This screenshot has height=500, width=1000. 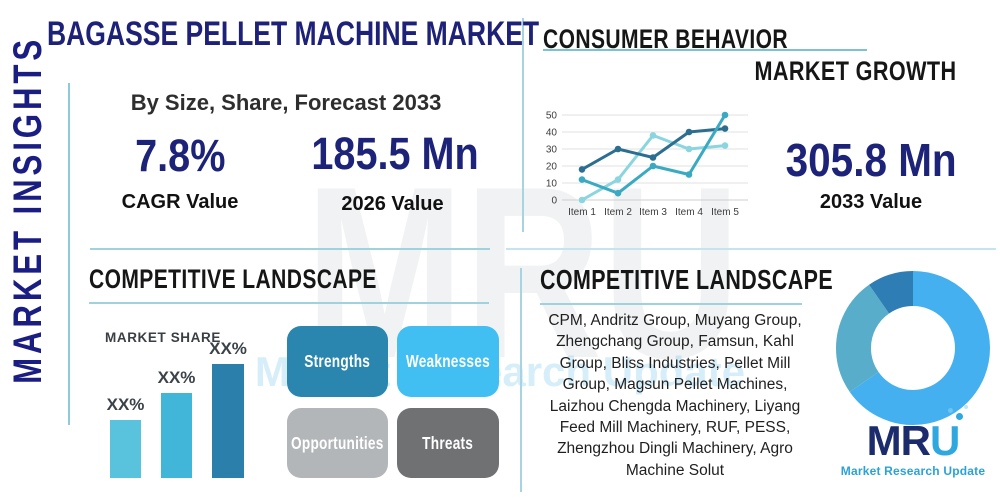 I want to click on side-label-text: MARKET INSIGHTS, so click(x=28, y=209).